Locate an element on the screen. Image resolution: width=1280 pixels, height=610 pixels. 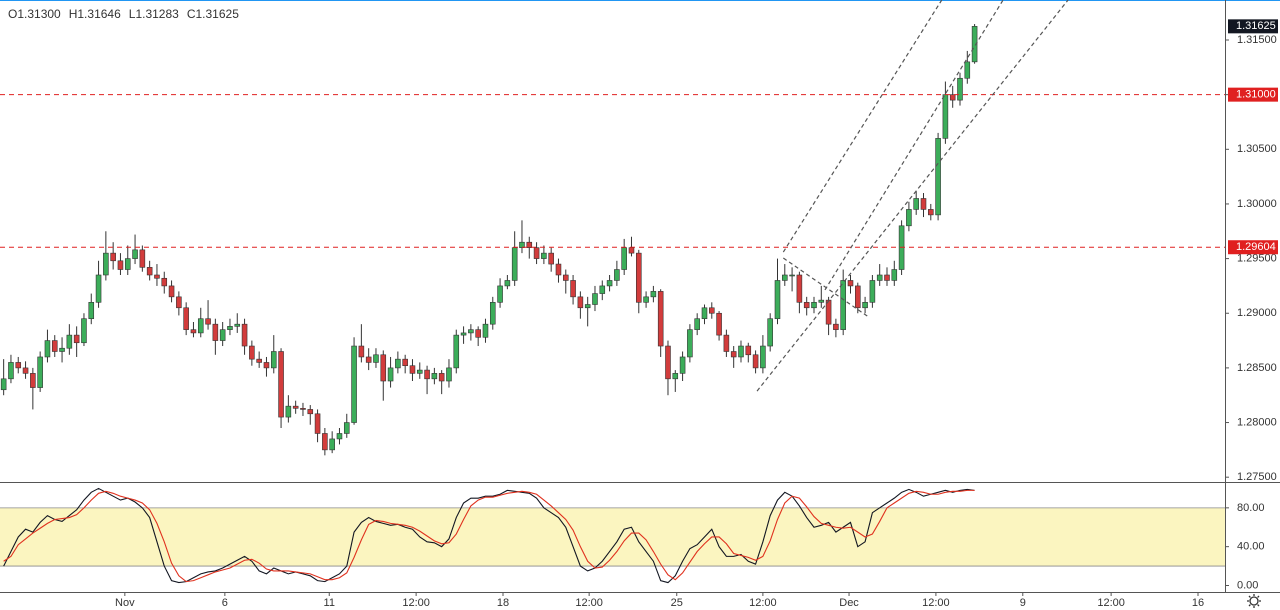
level-tag is located at coordinates (1253, 247).